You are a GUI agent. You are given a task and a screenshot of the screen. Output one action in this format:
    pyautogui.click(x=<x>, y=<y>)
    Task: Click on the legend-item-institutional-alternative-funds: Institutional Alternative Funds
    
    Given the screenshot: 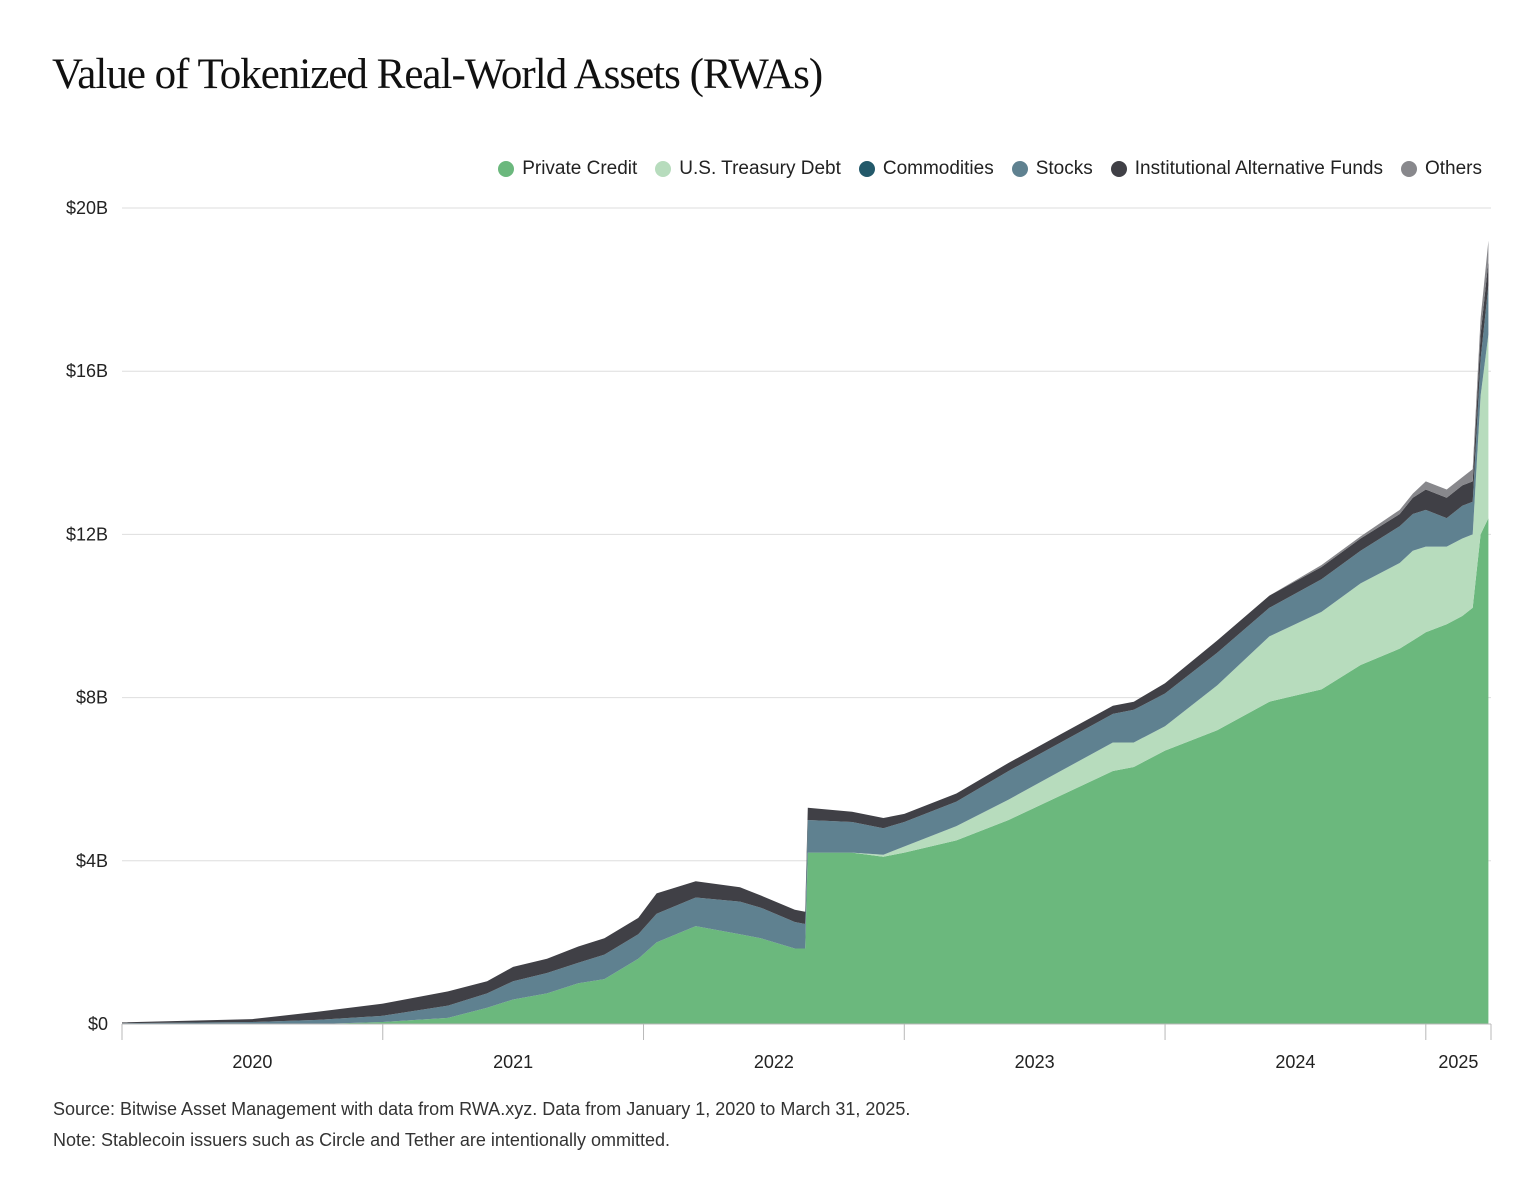 What is the action you would take?
    pyautogui.click(x=1246, y=169)
    